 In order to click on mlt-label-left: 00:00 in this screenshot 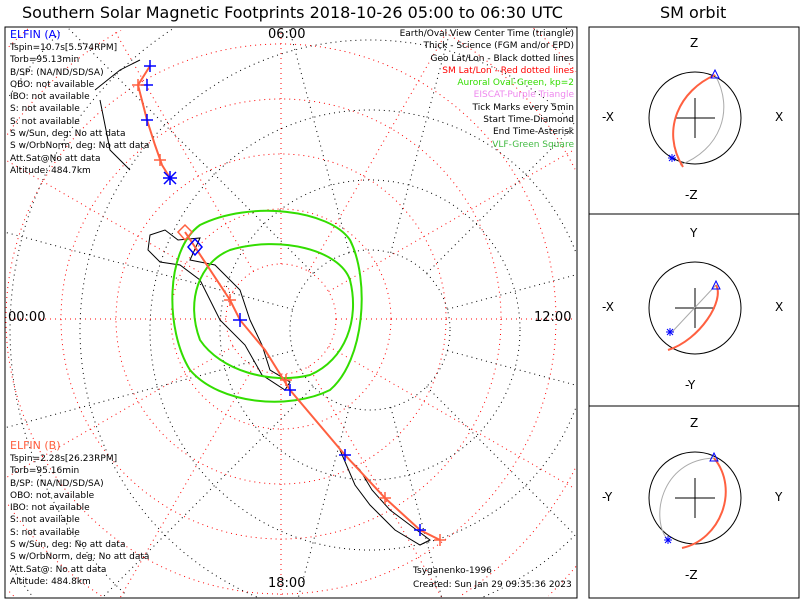, I will do `click(27, 317)`.